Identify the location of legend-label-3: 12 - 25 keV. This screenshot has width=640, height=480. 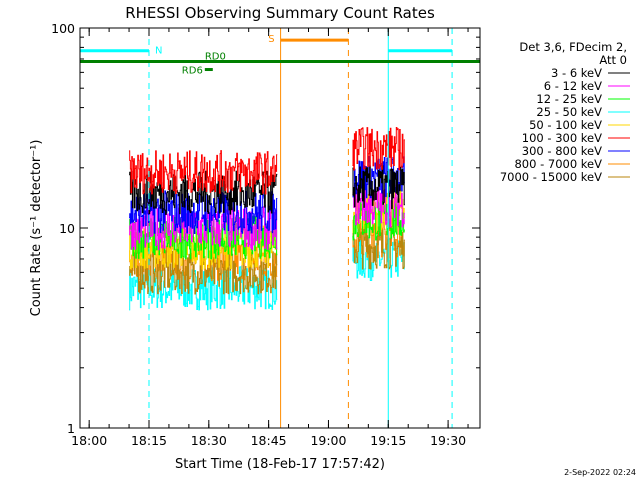
(569, 99).